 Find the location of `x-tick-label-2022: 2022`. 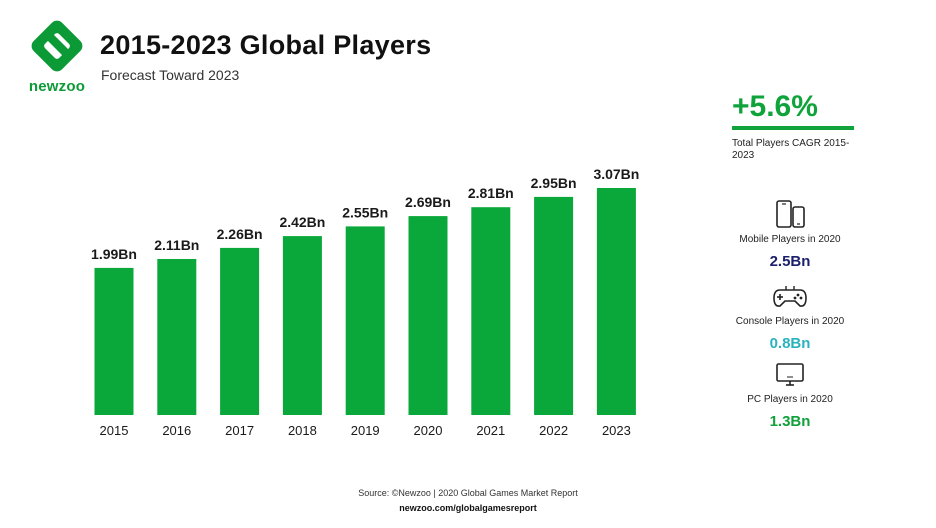

x-tick-label-2022: 2022 is located at coordinates (553, 430).